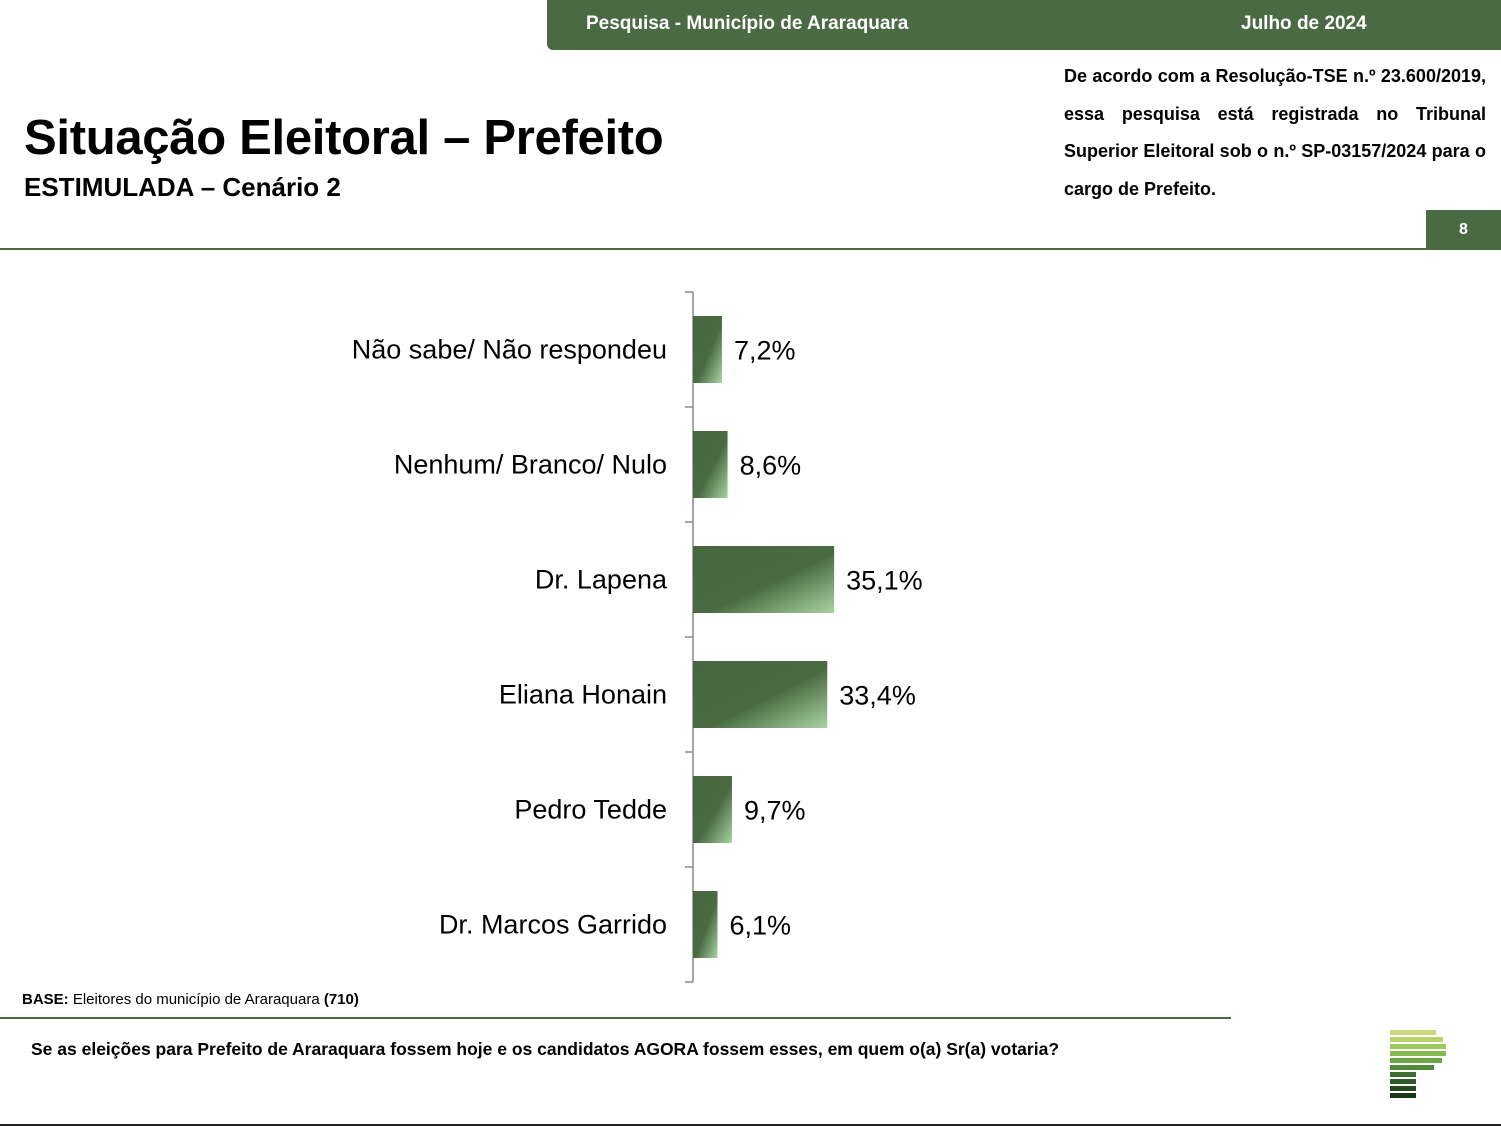 The width and height of the screenshot is (1501, 1126). I want to click on data-label: 6,1%, so click(761, 926).